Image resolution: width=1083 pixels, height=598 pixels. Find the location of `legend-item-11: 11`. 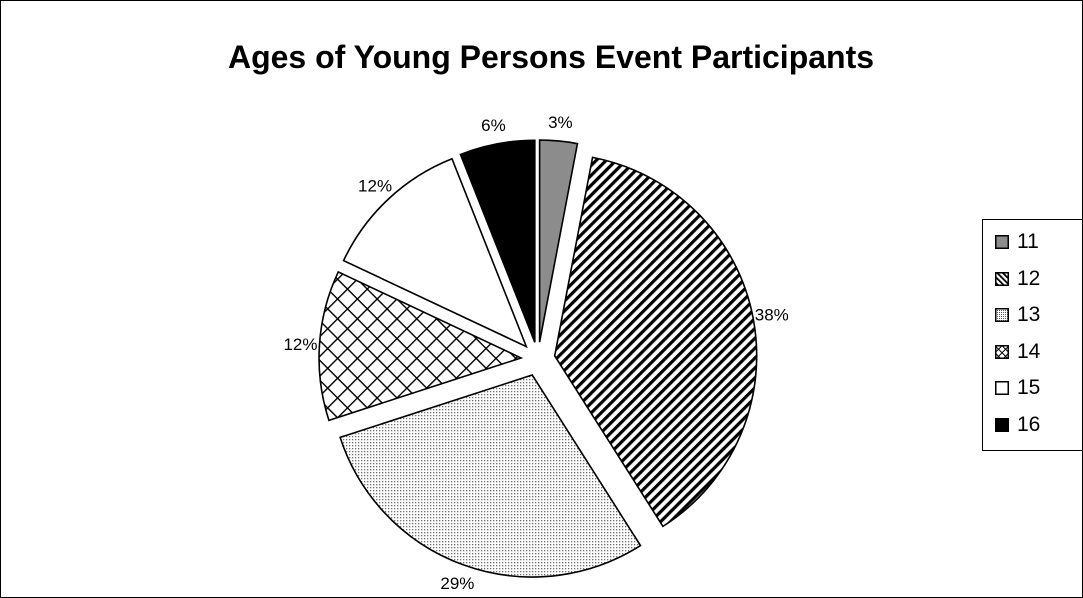

legend-item-11: 11 is located at coordinates (1017, 242).